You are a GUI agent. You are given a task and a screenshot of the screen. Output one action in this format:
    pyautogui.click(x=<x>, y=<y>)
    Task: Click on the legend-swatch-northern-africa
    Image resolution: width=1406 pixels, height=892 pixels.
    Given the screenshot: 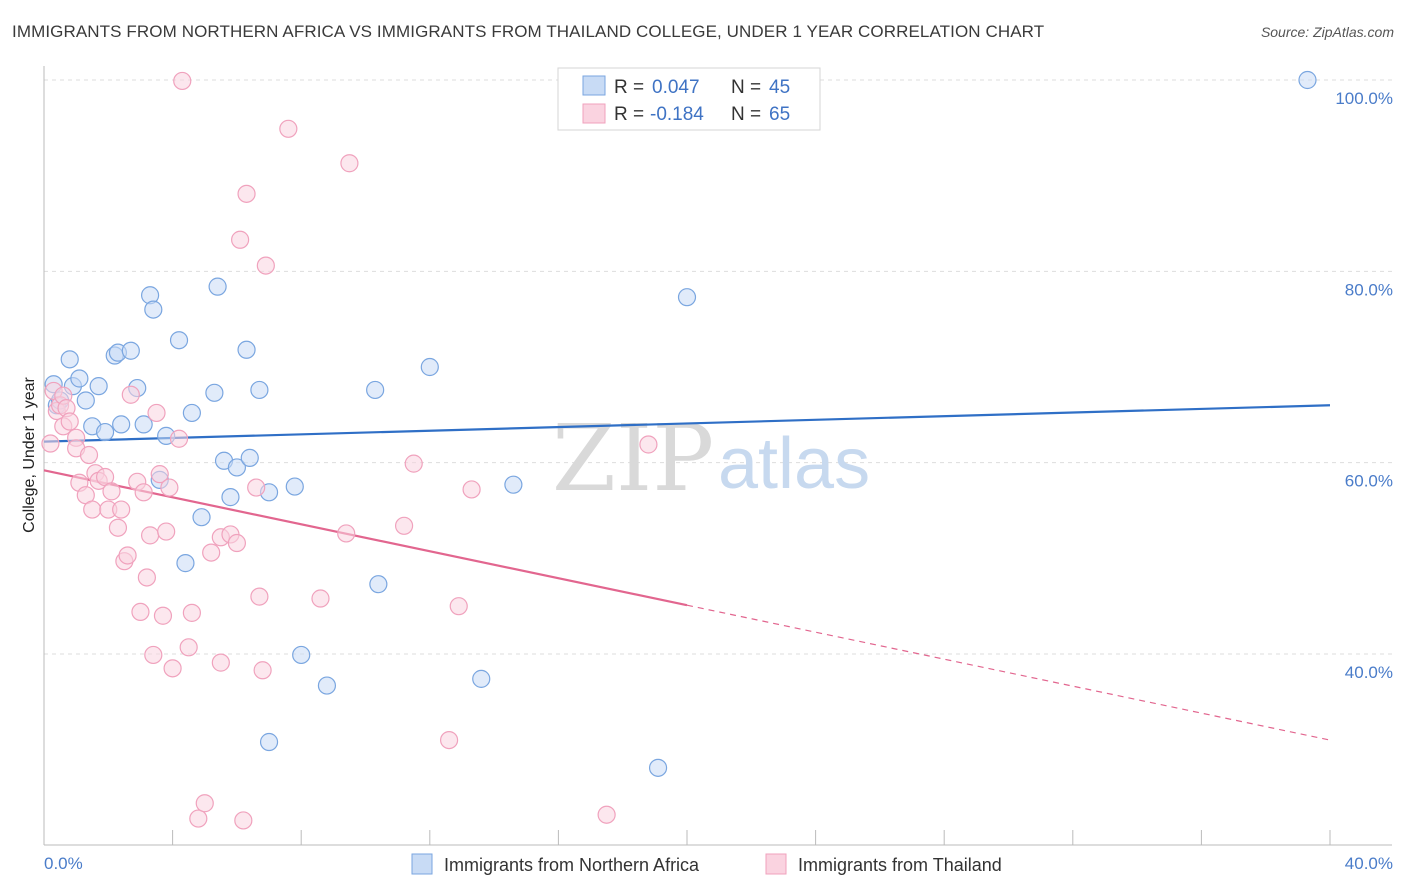 What is the action you would take?
    pyautogui.click(x=594, y=85)
    